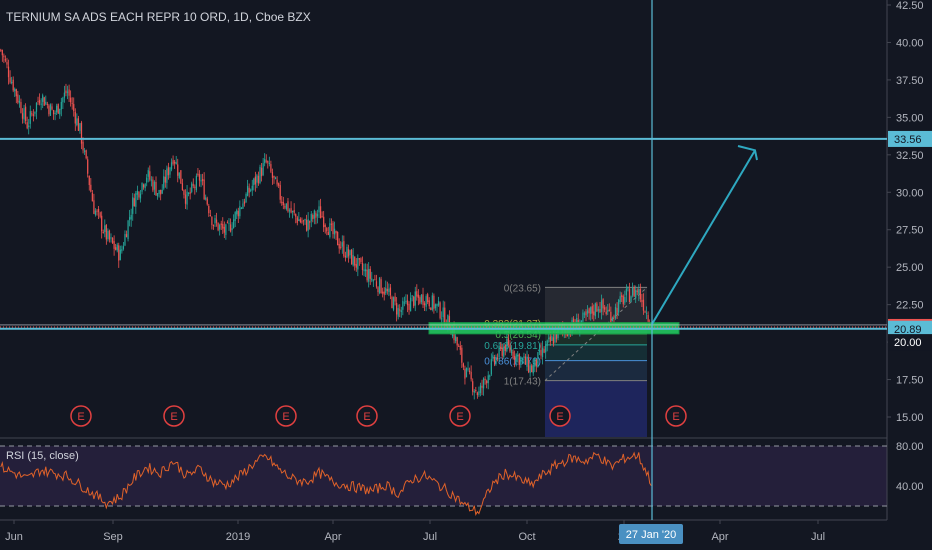 The width and height of the screenshot is (932, 550). I want to click on price-tick-label: 27.50, so click(910, 231).